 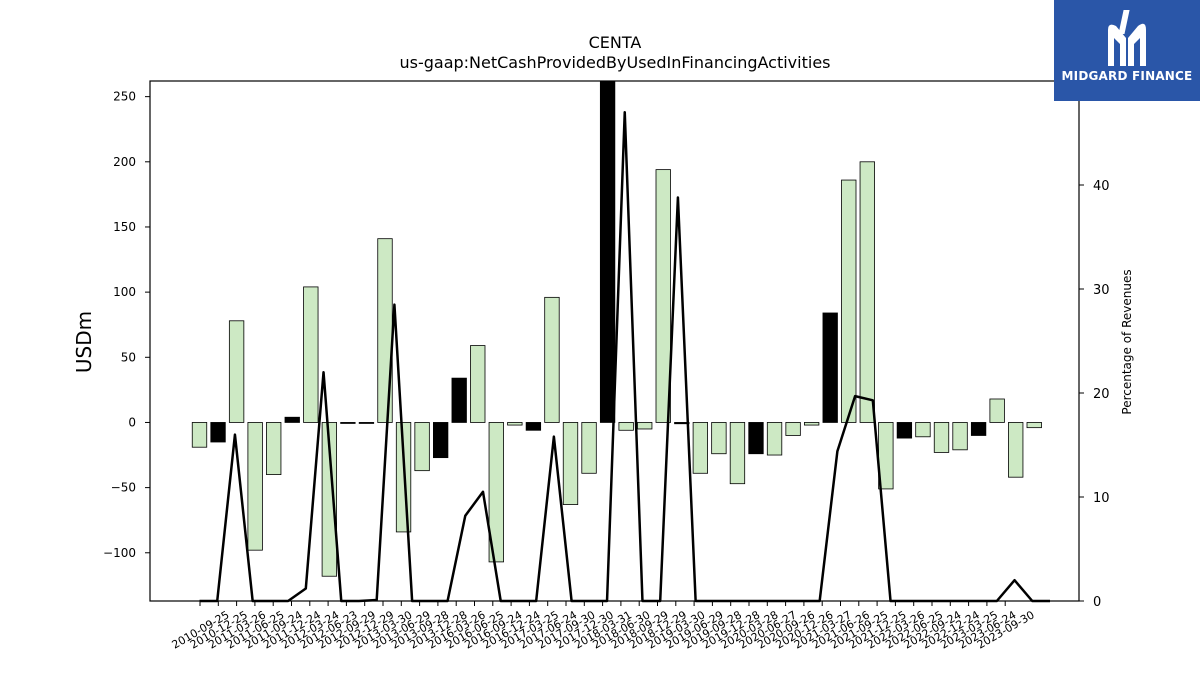 What do you see at coordinates (615, 42) in the screenshot?
I see `chart-title: CENTA` at bounding box center [615, 42].